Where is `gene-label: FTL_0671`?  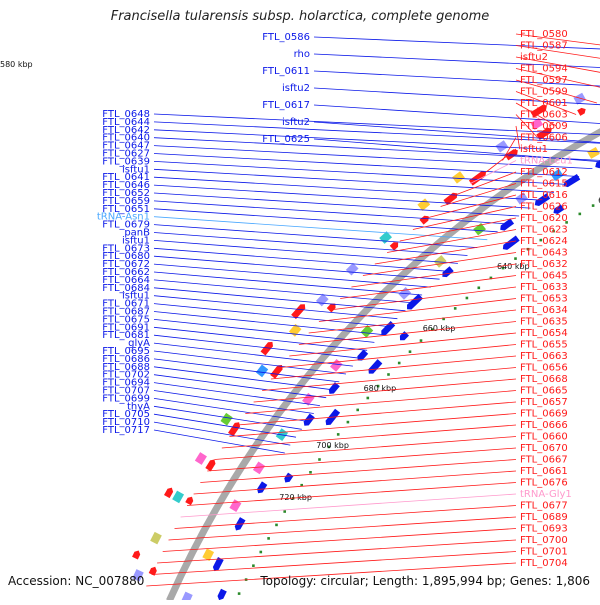 gene-label: FTL_0671 is located at coordinates (126, 304).